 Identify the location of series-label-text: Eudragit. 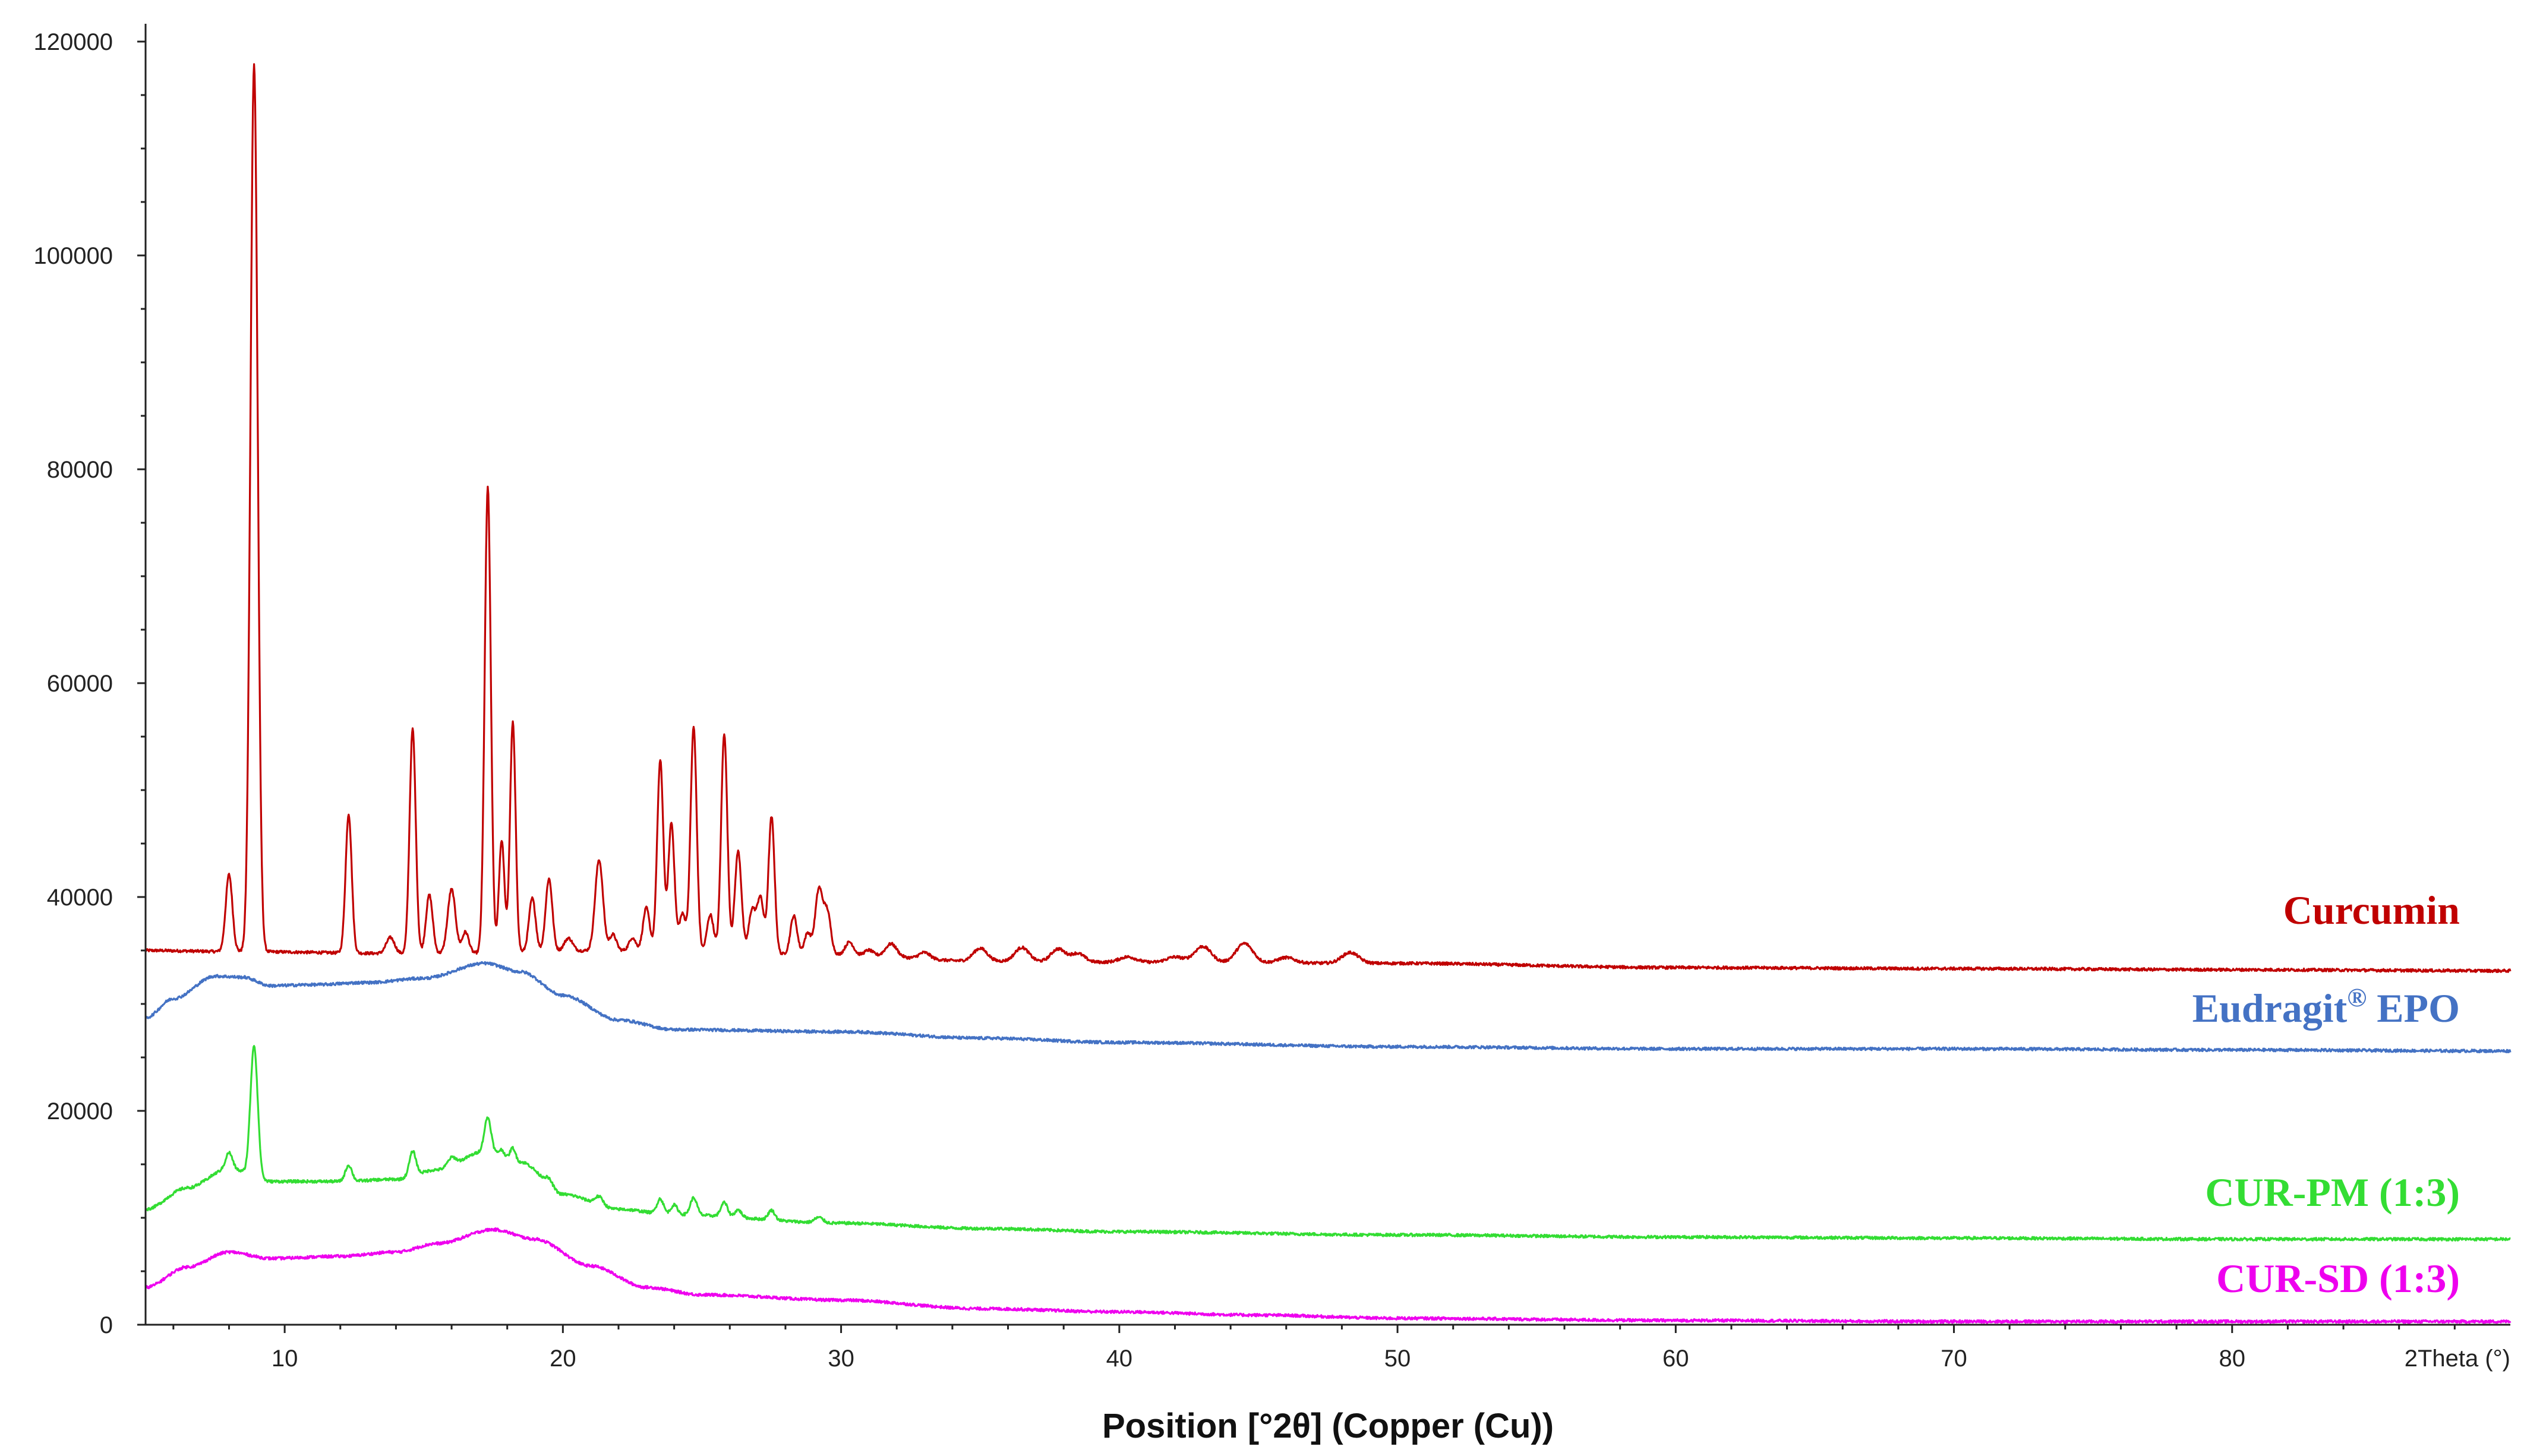
(2270, 1008).